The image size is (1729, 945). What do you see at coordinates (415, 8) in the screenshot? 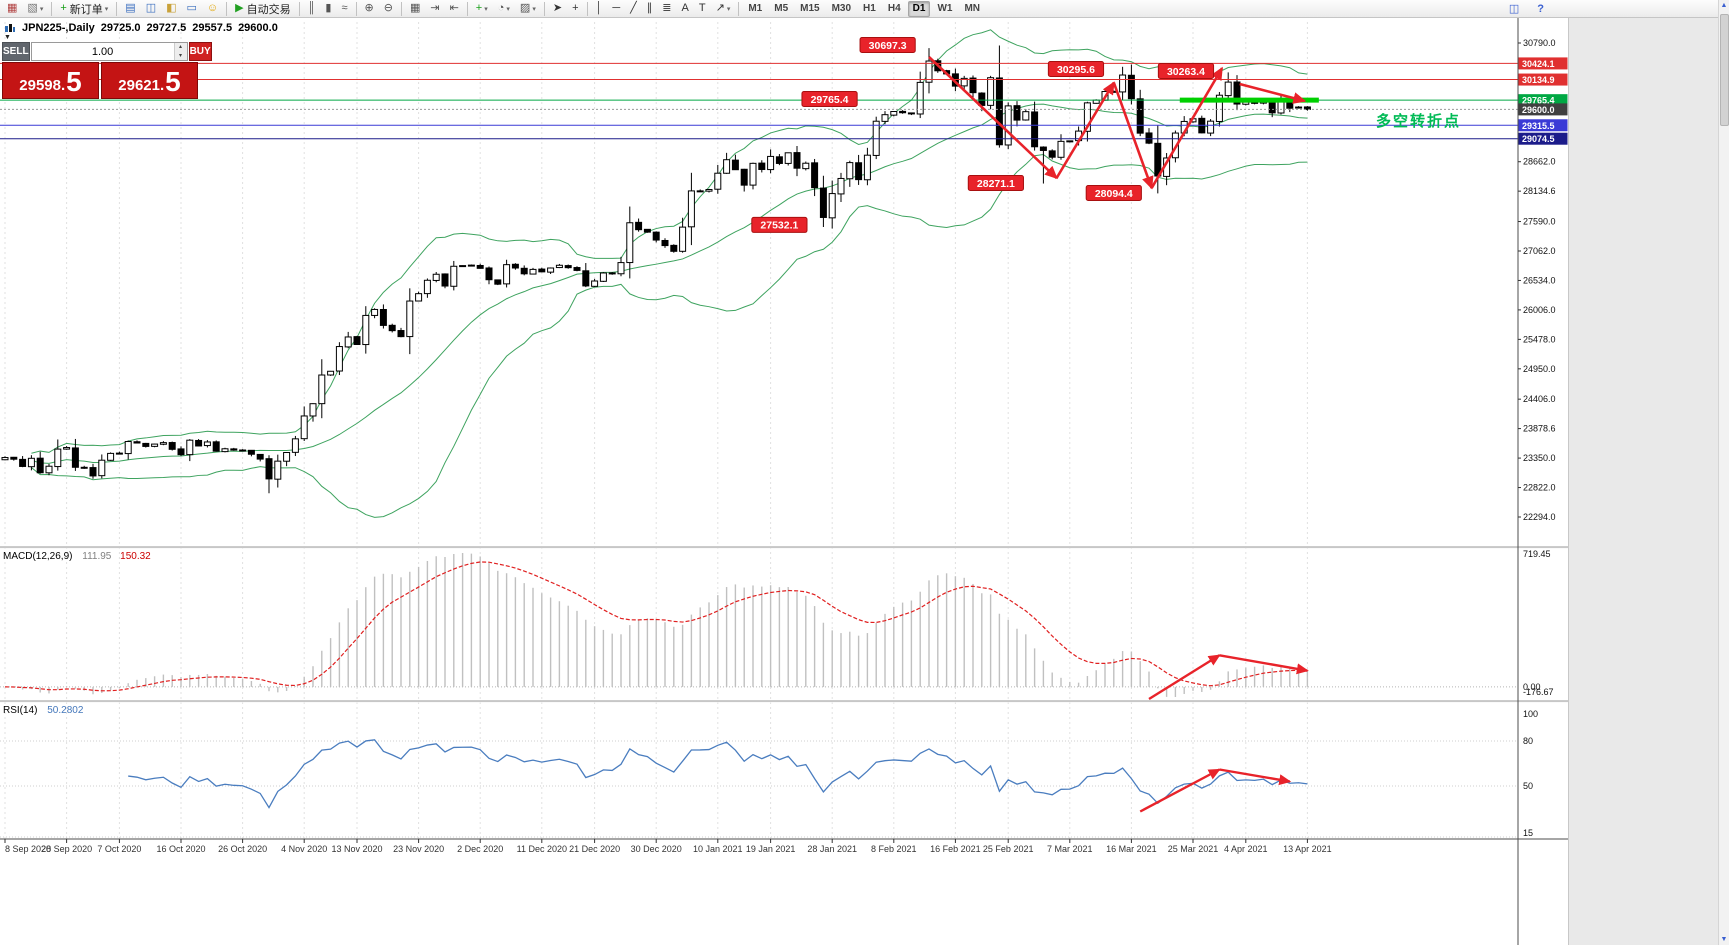
I see `tile-windows-icon: ▦` at bounding box center [415, 8].